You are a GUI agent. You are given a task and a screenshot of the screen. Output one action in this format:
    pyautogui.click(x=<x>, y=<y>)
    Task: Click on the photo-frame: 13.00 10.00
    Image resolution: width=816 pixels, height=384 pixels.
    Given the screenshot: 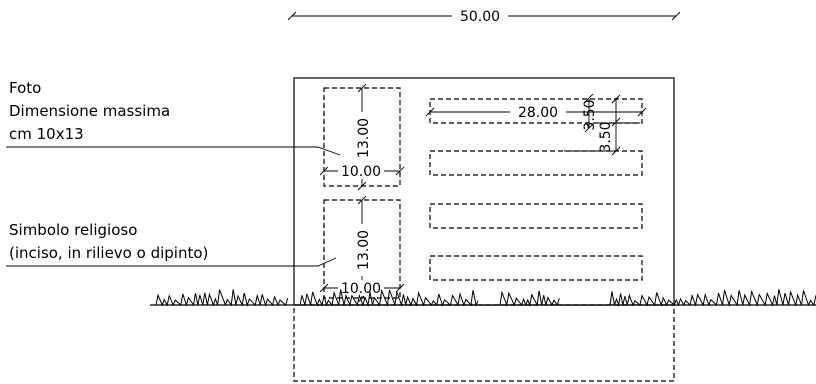 What is the action you would take?
    pyautogui.click(x=362, y=137)
    